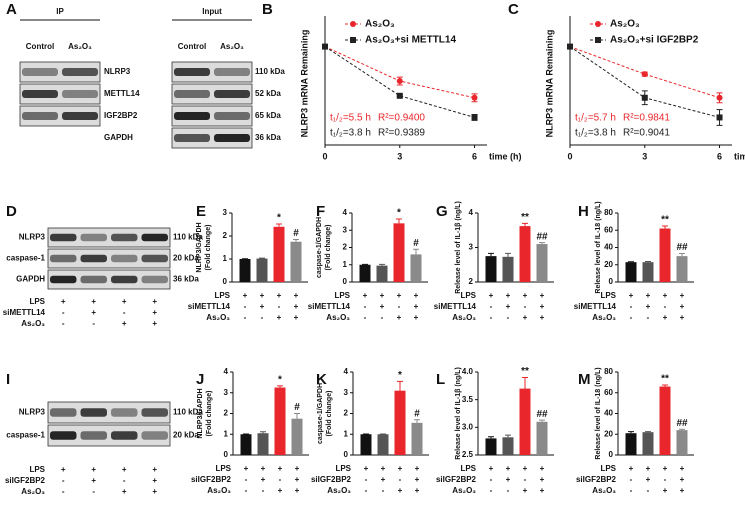 This screenshot has width=745, height=521. Describe the element at coordinates (80, 46) in the screenshot. I see `lane-label: As₂O₃` at that location.